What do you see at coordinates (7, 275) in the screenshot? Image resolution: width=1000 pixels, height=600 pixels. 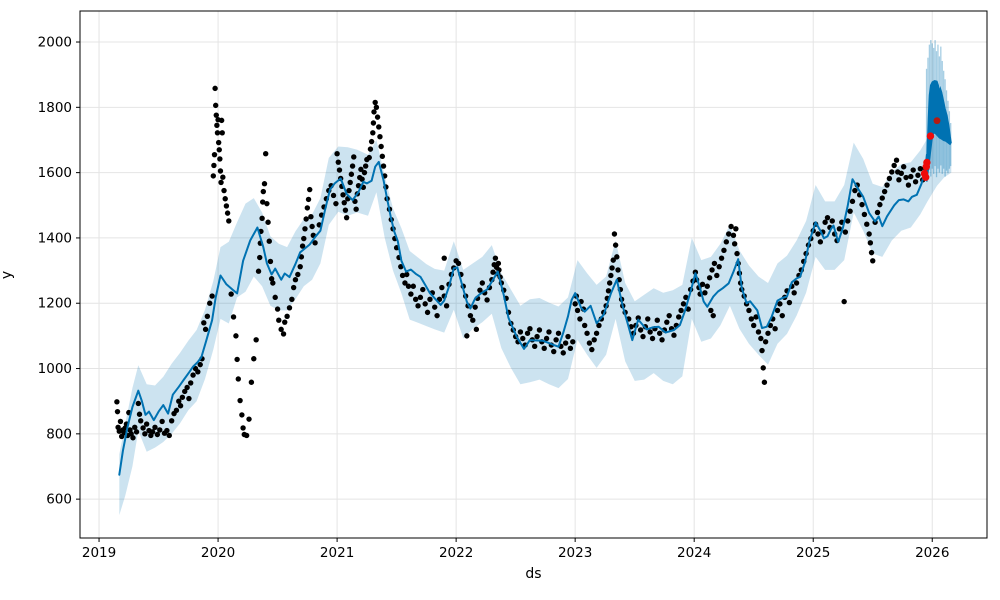 I see `y-axis-label: y` at bounding box center [7, 275].